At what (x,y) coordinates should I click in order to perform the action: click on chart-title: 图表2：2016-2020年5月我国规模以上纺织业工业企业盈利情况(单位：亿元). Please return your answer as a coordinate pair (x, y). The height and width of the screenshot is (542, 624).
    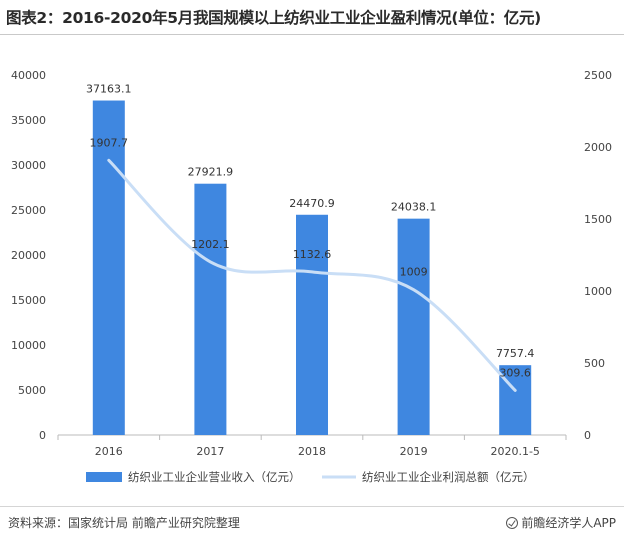
    Looking at the image, I should click on (273, 18).